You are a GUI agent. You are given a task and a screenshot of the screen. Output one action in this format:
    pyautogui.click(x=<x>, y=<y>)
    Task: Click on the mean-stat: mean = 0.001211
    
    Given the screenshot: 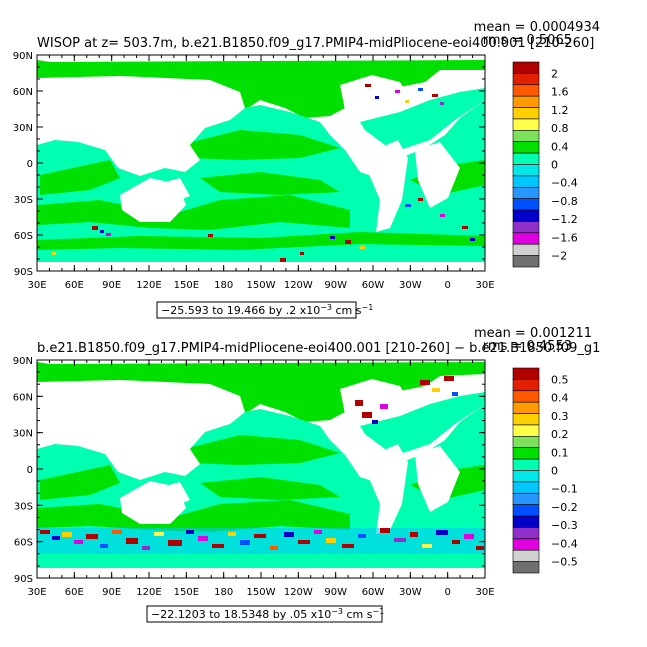 What is the action you would take?
    pyautogui.click(x=533, y=333)
    